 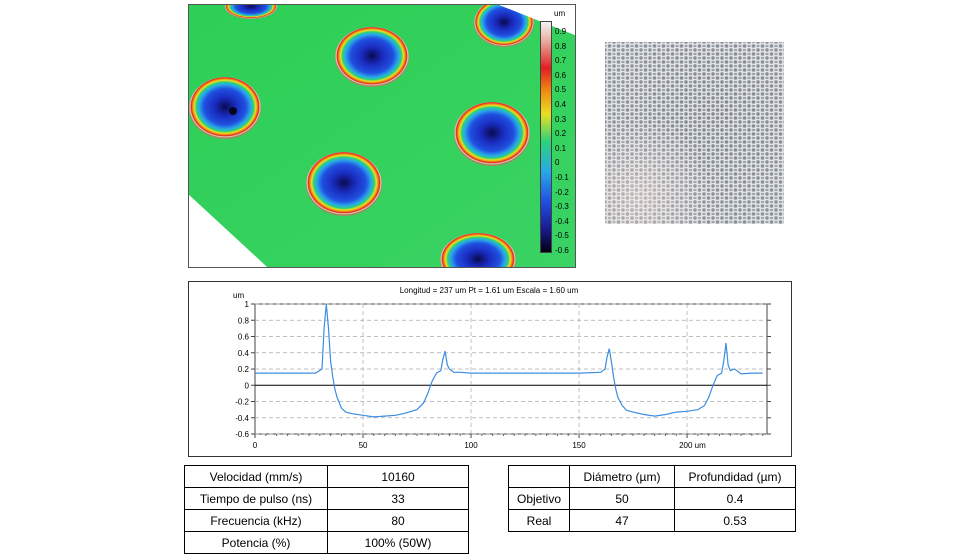 What do you see at coordinates (242, 434) in the screenshot?
I see `y-tick-label: -0.6` at bounding box center [242, 434].